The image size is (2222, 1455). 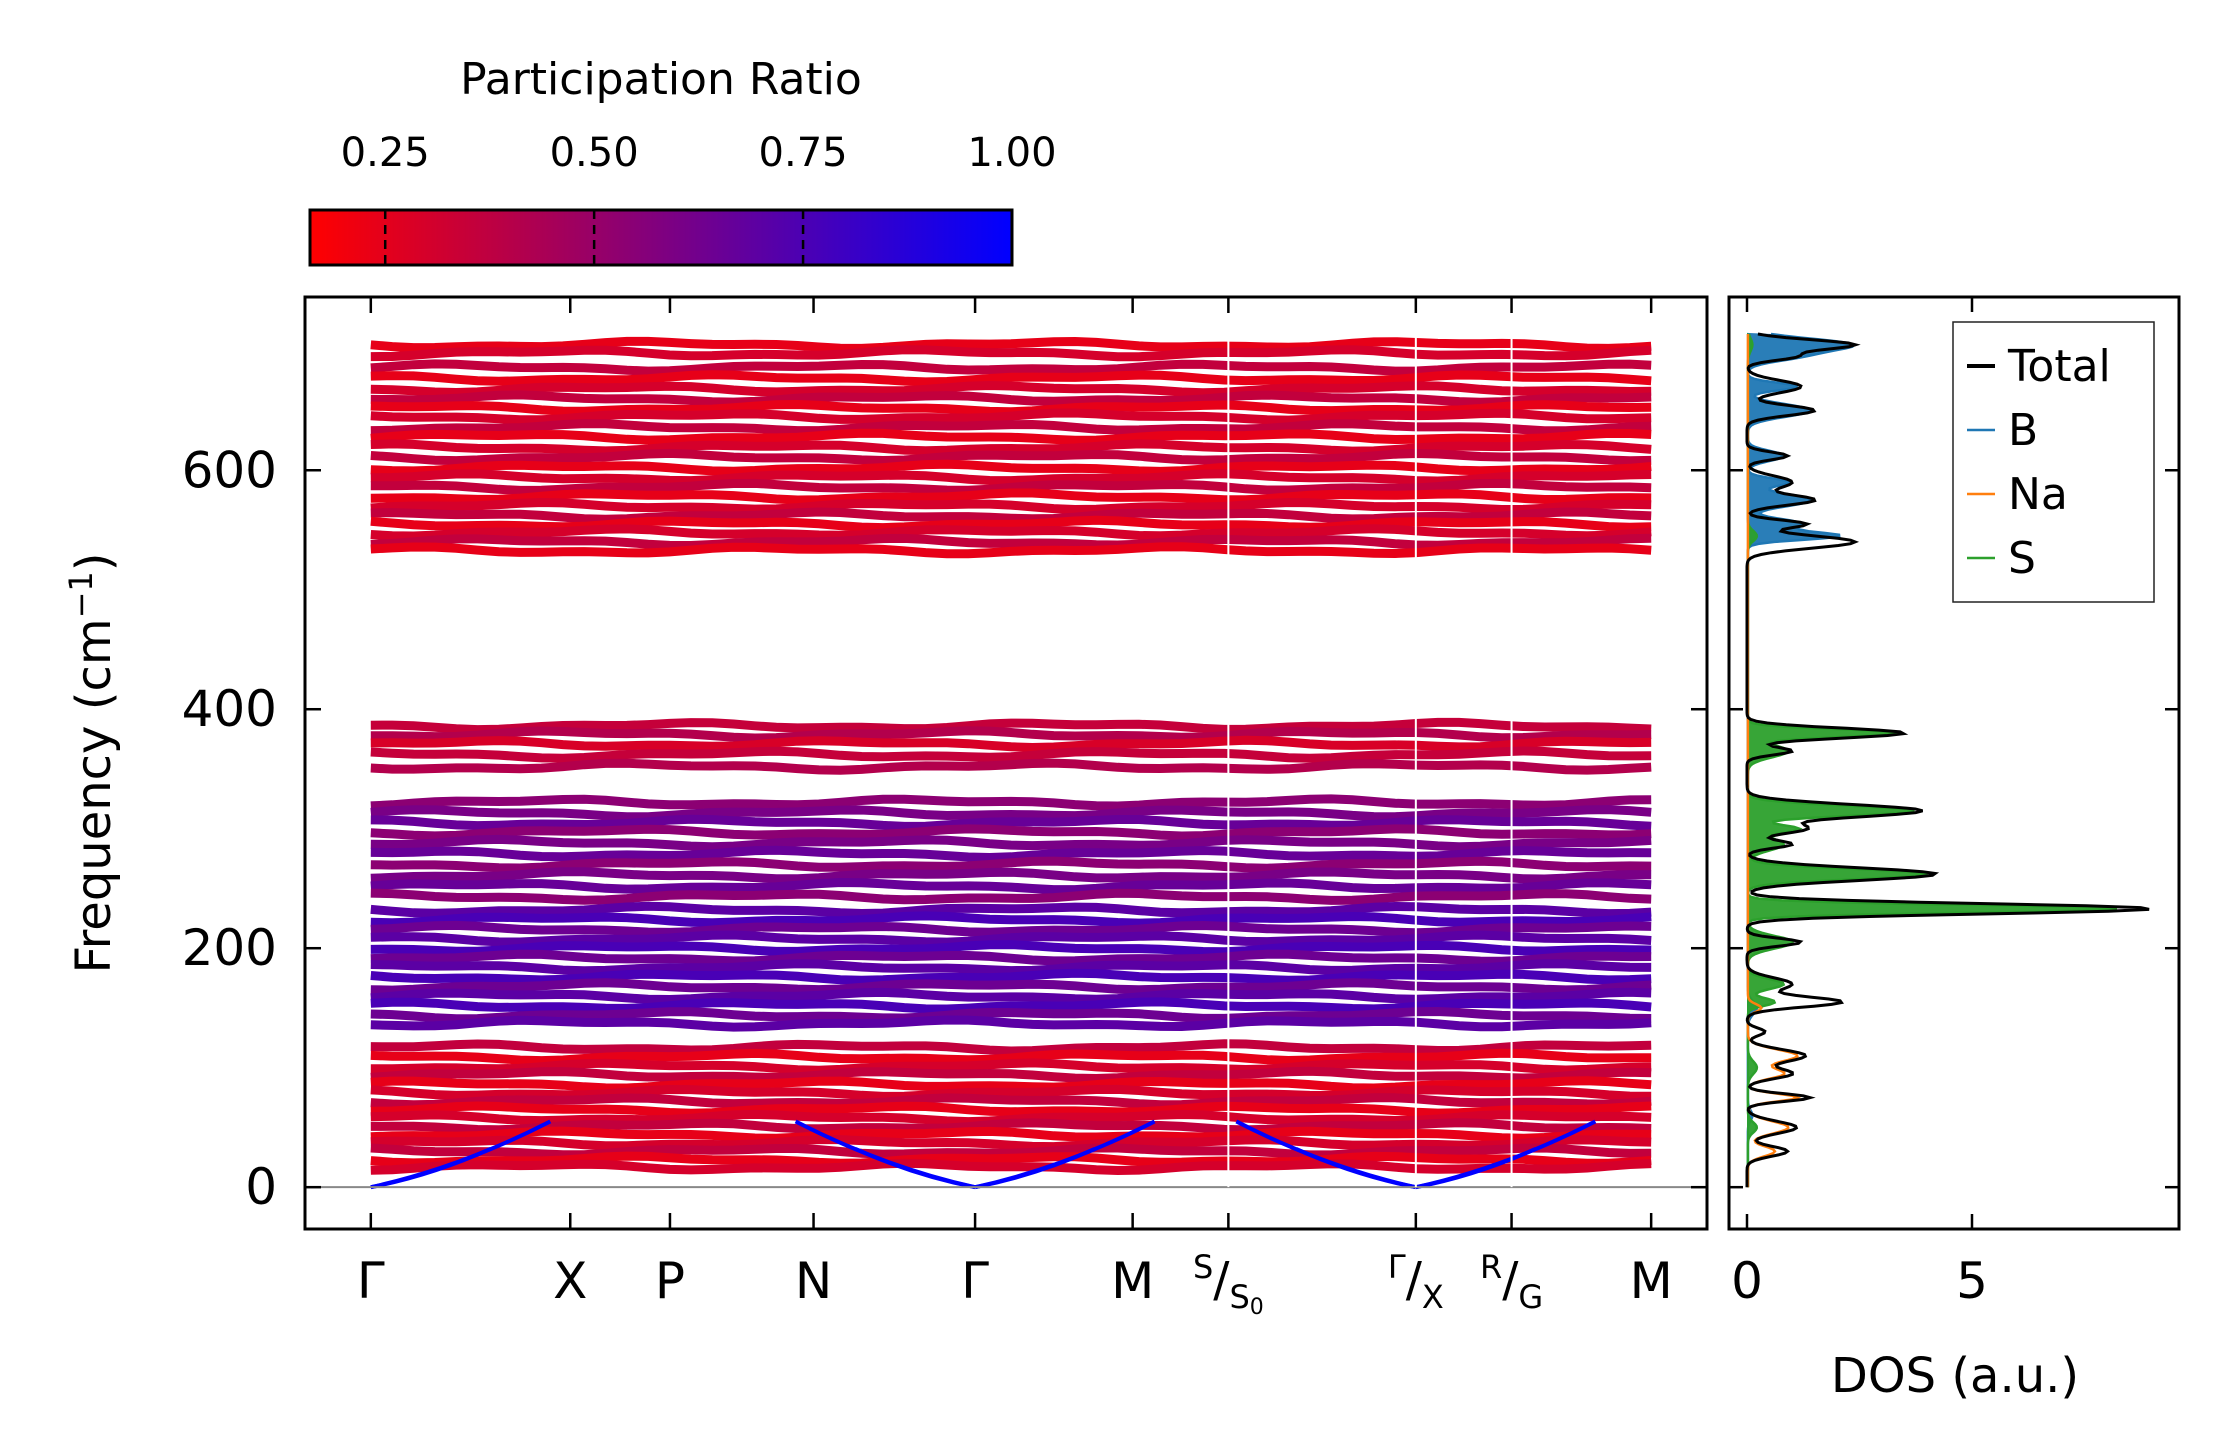 I want to click on kpoint-label: X, so click(x=570, y=1281).